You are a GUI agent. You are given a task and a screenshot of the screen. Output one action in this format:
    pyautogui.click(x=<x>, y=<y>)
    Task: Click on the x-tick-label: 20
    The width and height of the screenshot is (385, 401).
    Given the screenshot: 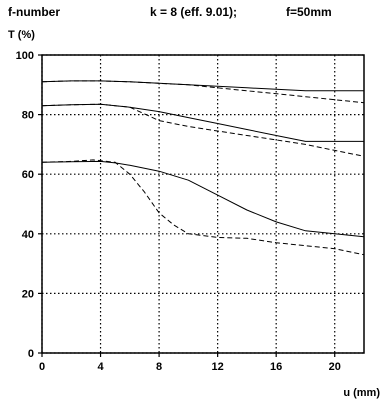 What is the action you would take?
    pyautogui.click(x=335, y=367)
    